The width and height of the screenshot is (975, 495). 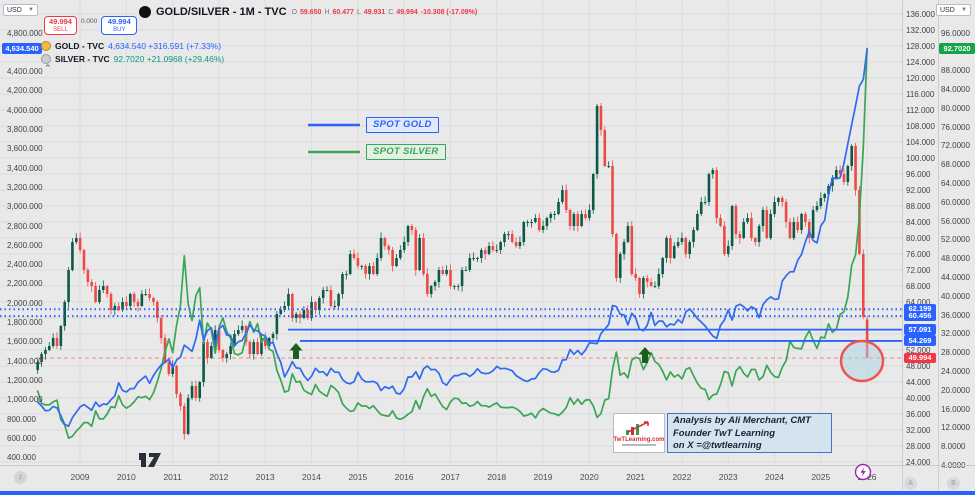 What do you see at coordinates (918, 270) in the screenshot?
I see `ratio-axis-tick: 72.000` at bounding box center [918, 270].